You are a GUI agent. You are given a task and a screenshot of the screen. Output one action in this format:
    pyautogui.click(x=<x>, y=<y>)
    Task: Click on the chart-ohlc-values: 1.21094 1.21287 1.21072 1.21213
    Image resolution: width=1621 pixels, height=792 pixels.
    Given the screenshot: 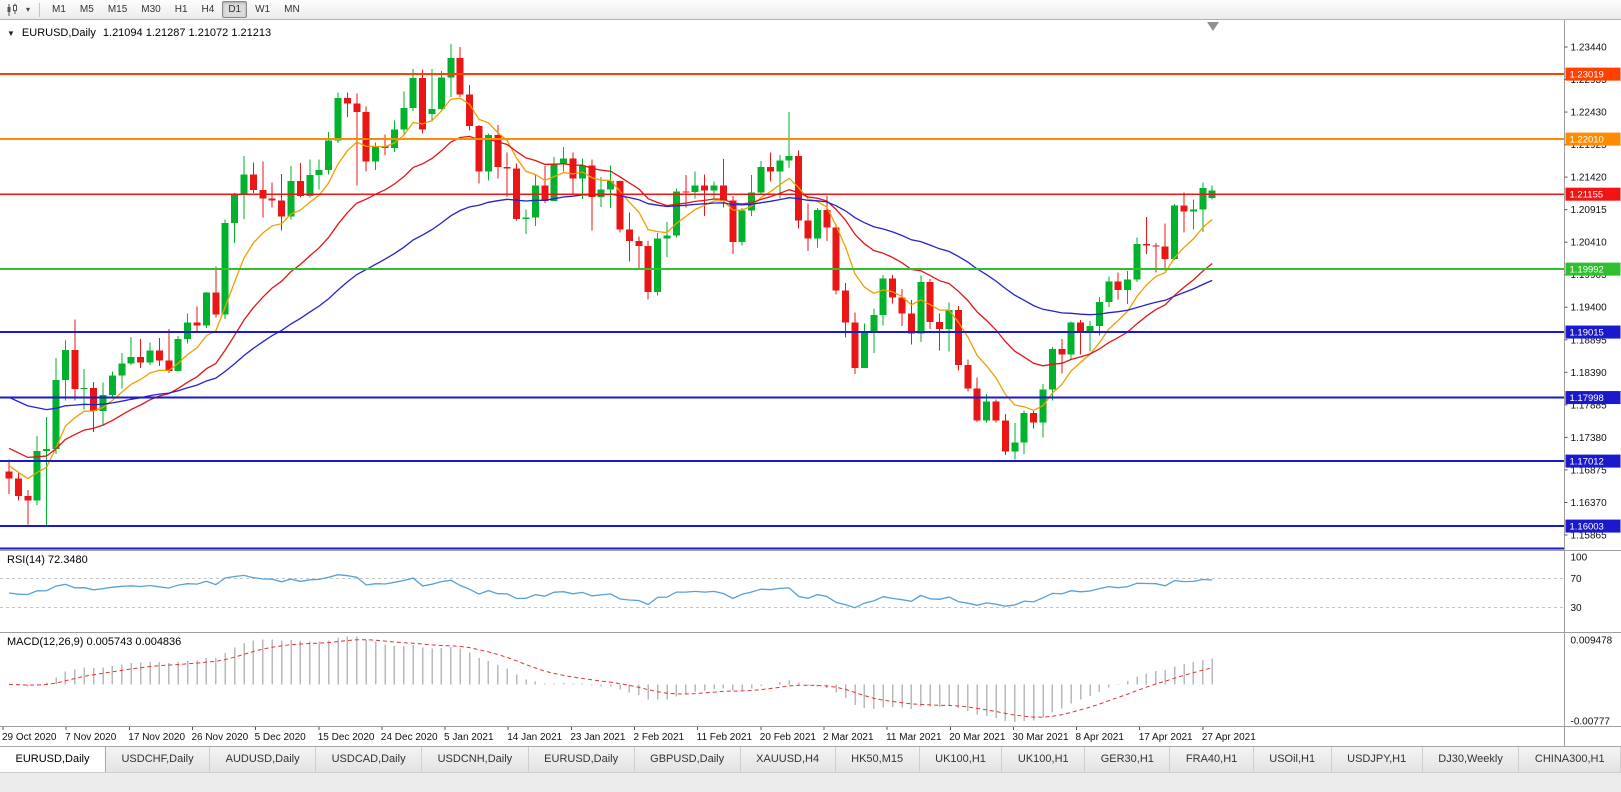 What is the action you would take?
    pyautogui.click(x=187, y=33)
    